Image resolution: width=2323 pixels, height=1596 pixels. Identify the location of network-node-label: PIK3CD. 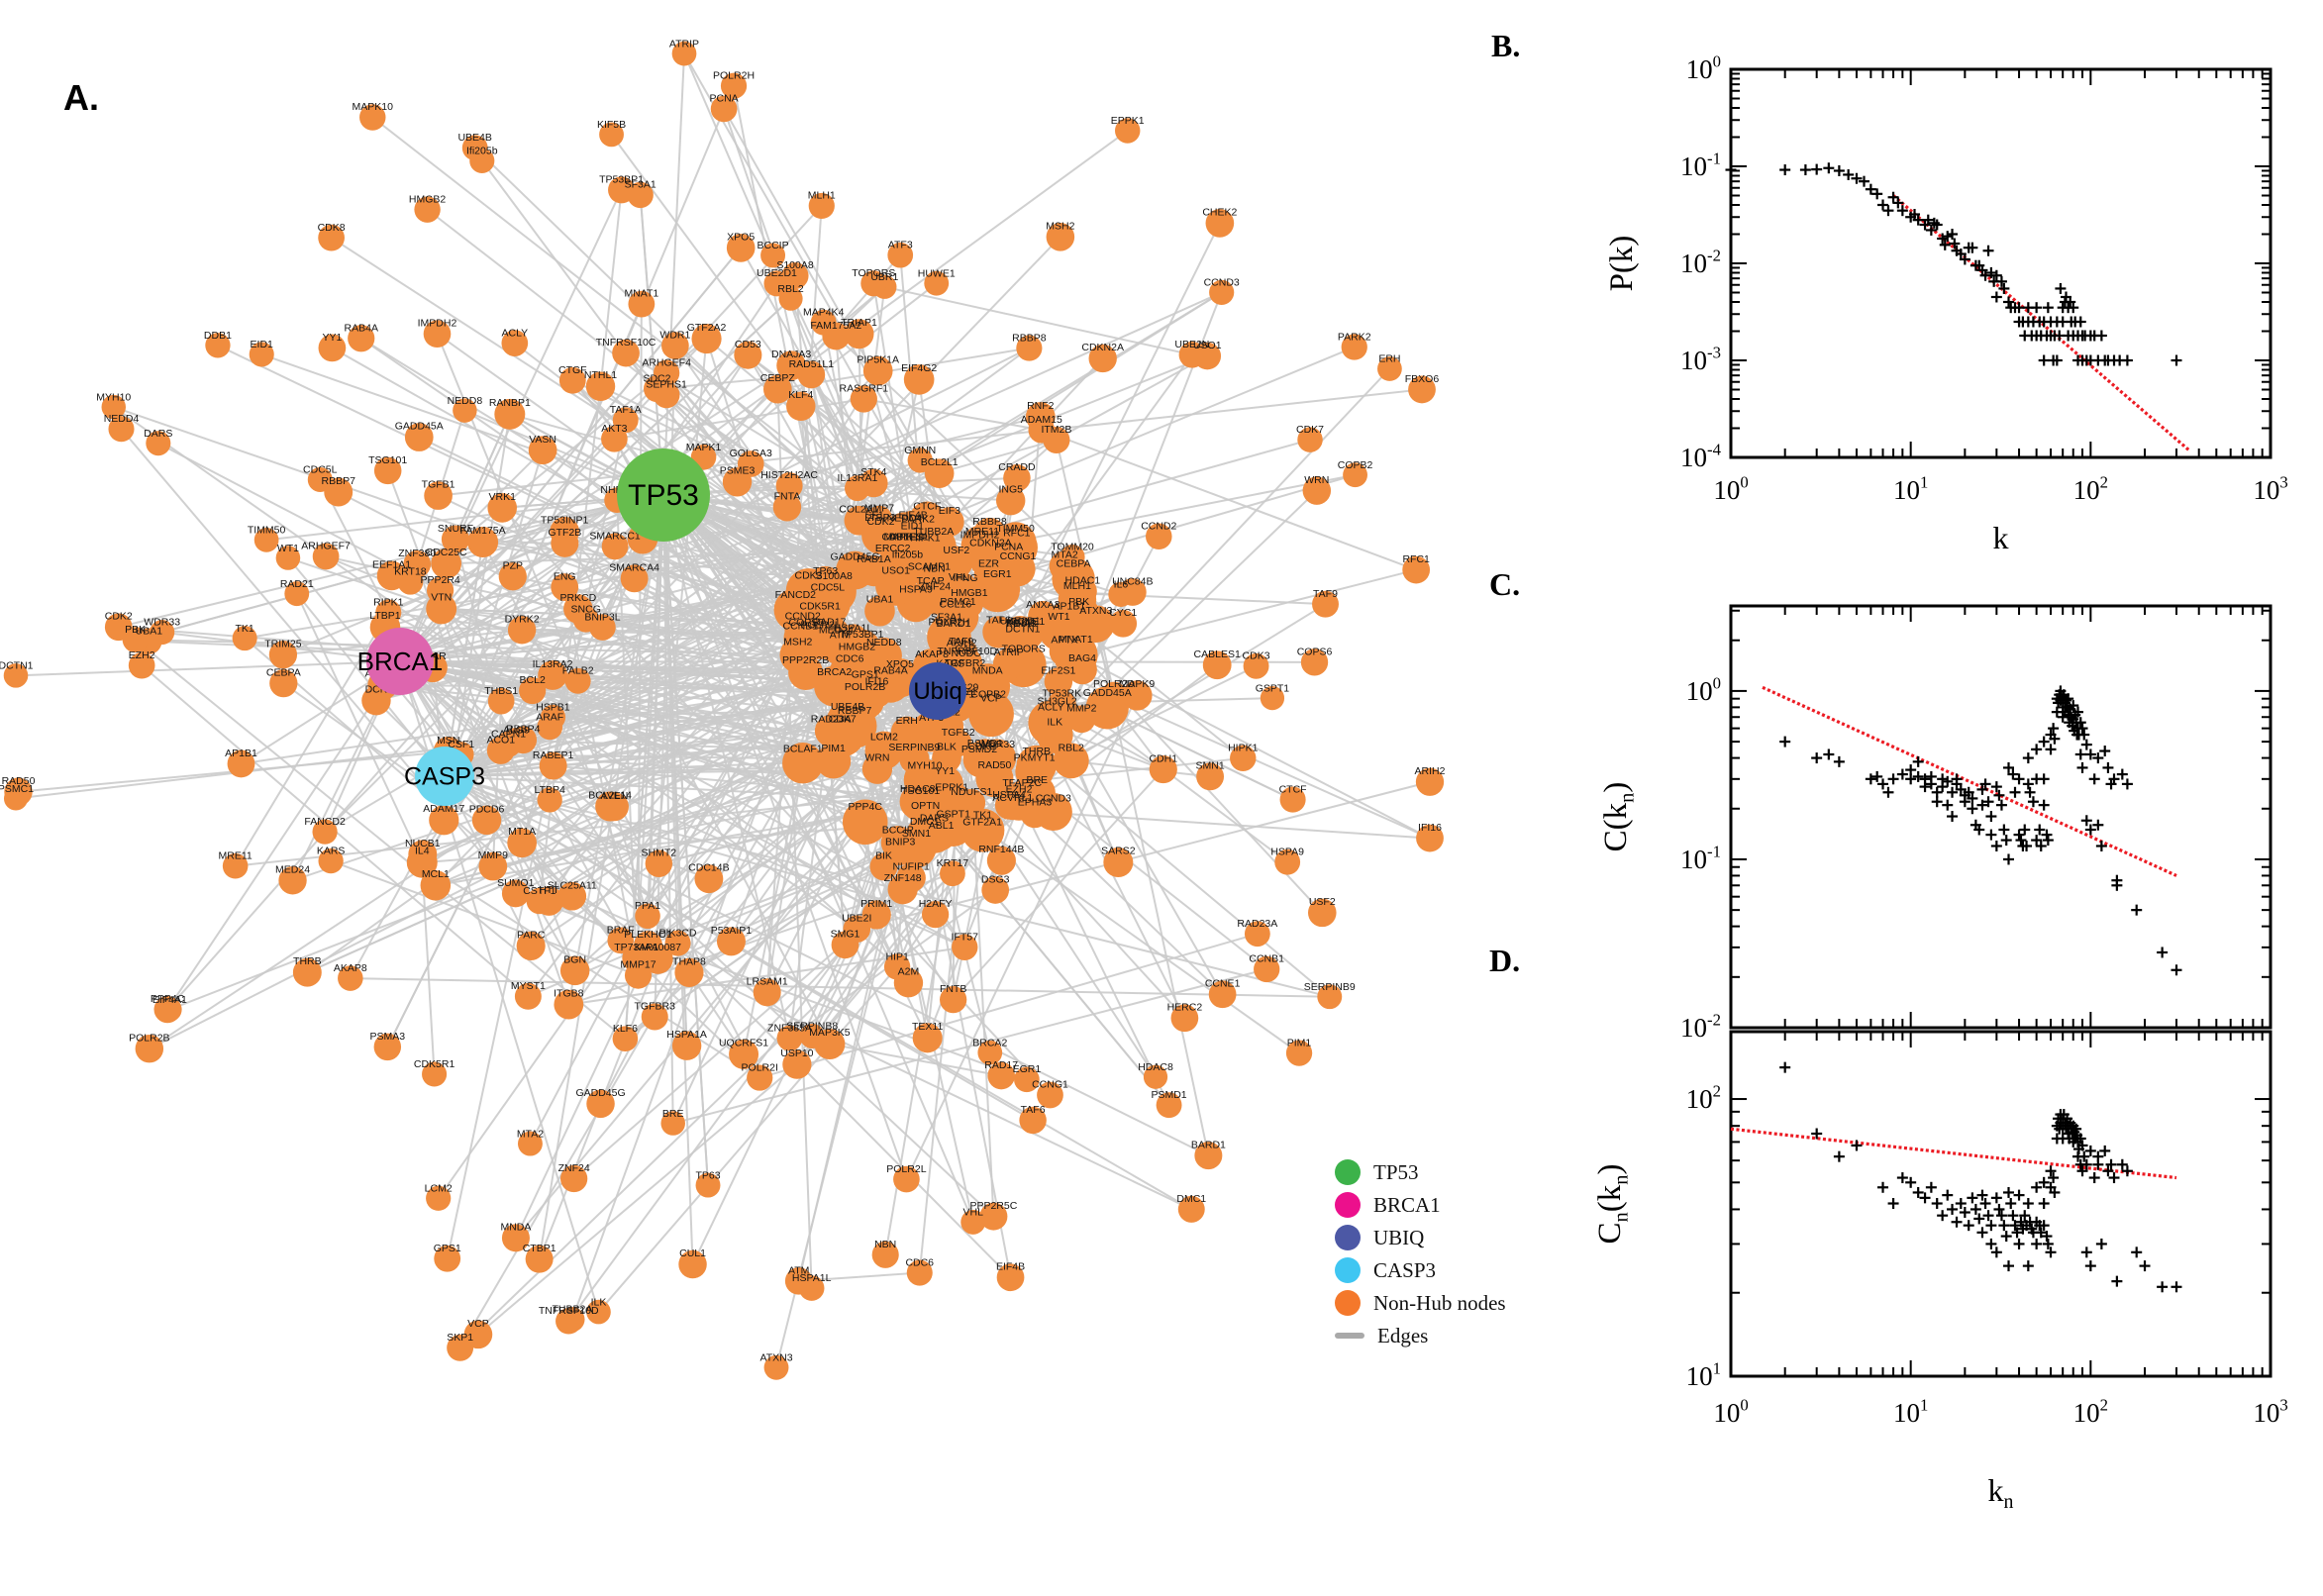
(678, 933).